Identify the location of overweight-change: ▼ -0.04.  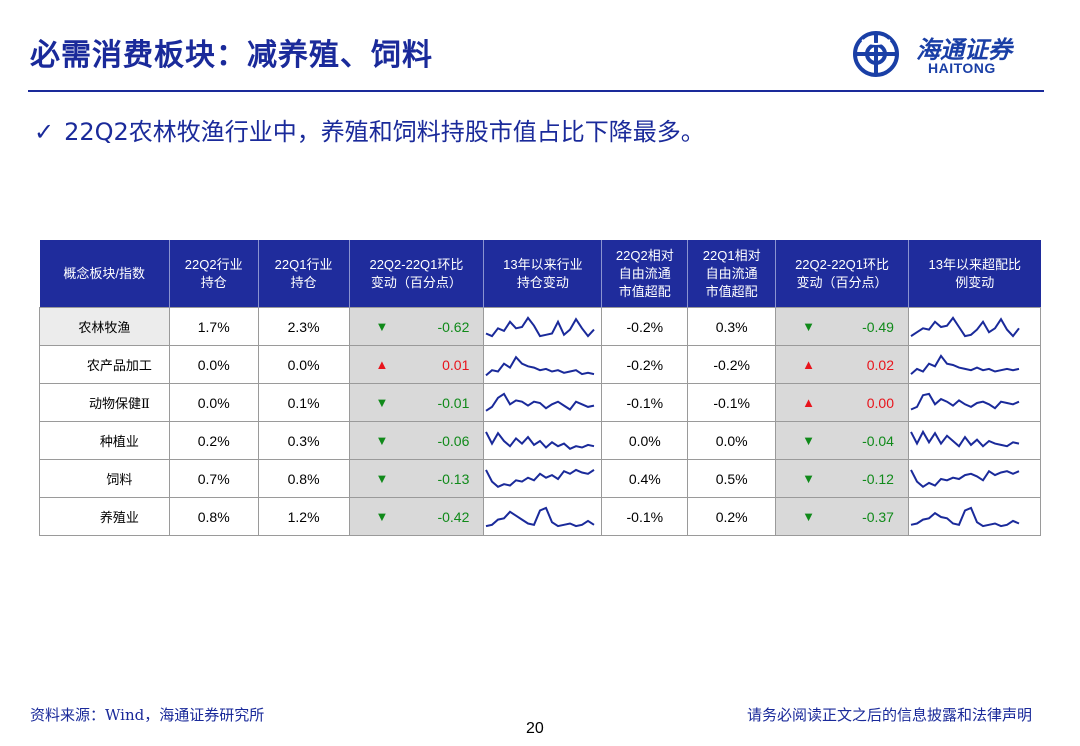
(842, 440).